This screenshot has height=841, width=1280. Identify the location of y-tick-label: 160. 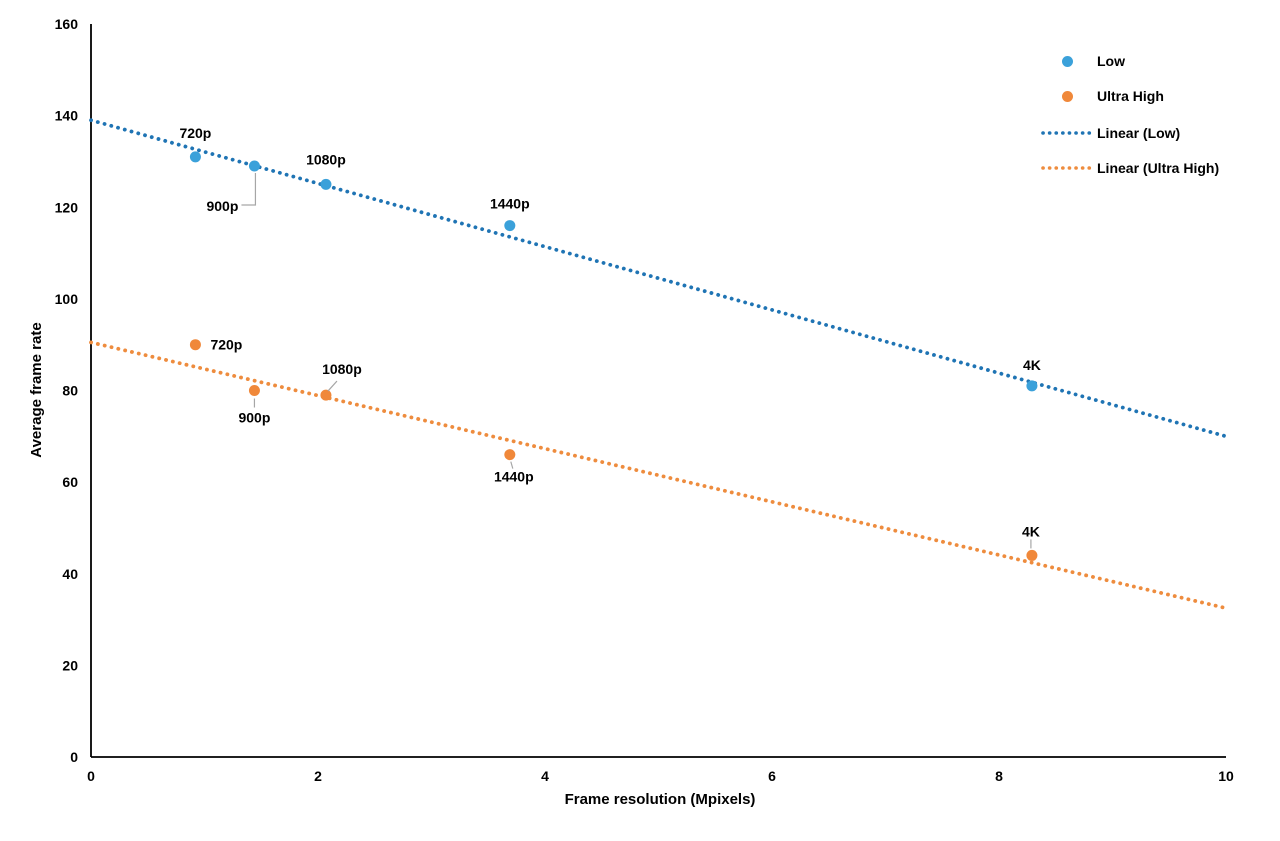
(67, 24).